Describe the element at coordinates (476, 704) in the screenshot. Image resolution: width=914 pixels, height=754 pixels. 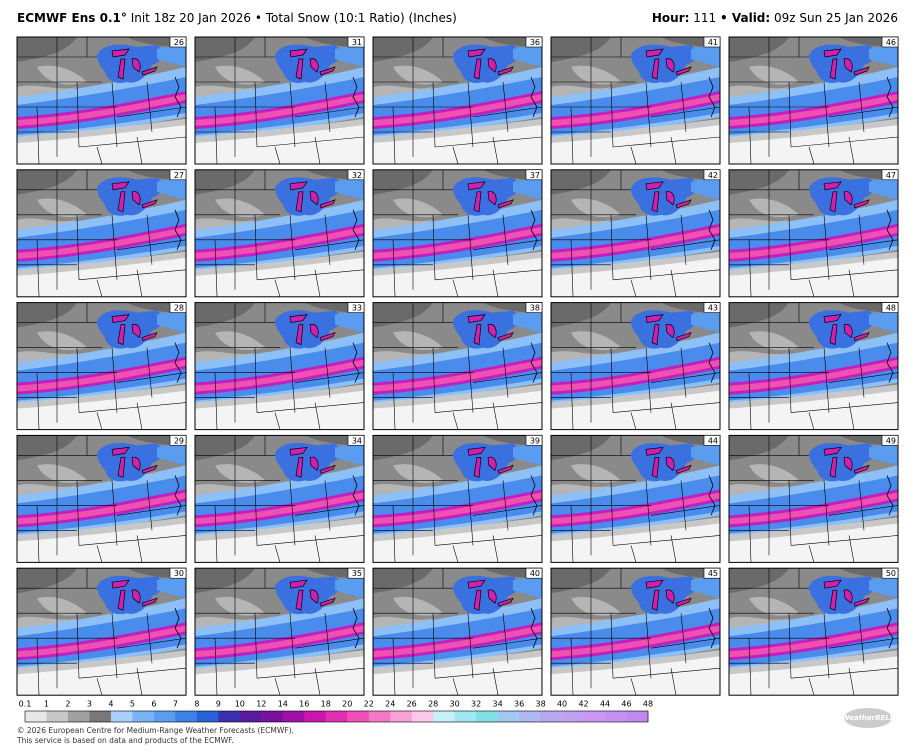
I see `colorbar-label: 32` at that location.